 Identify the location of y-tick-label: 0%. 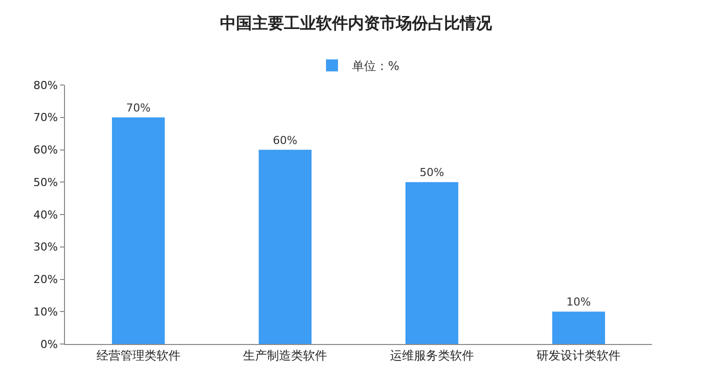
(49, 344).